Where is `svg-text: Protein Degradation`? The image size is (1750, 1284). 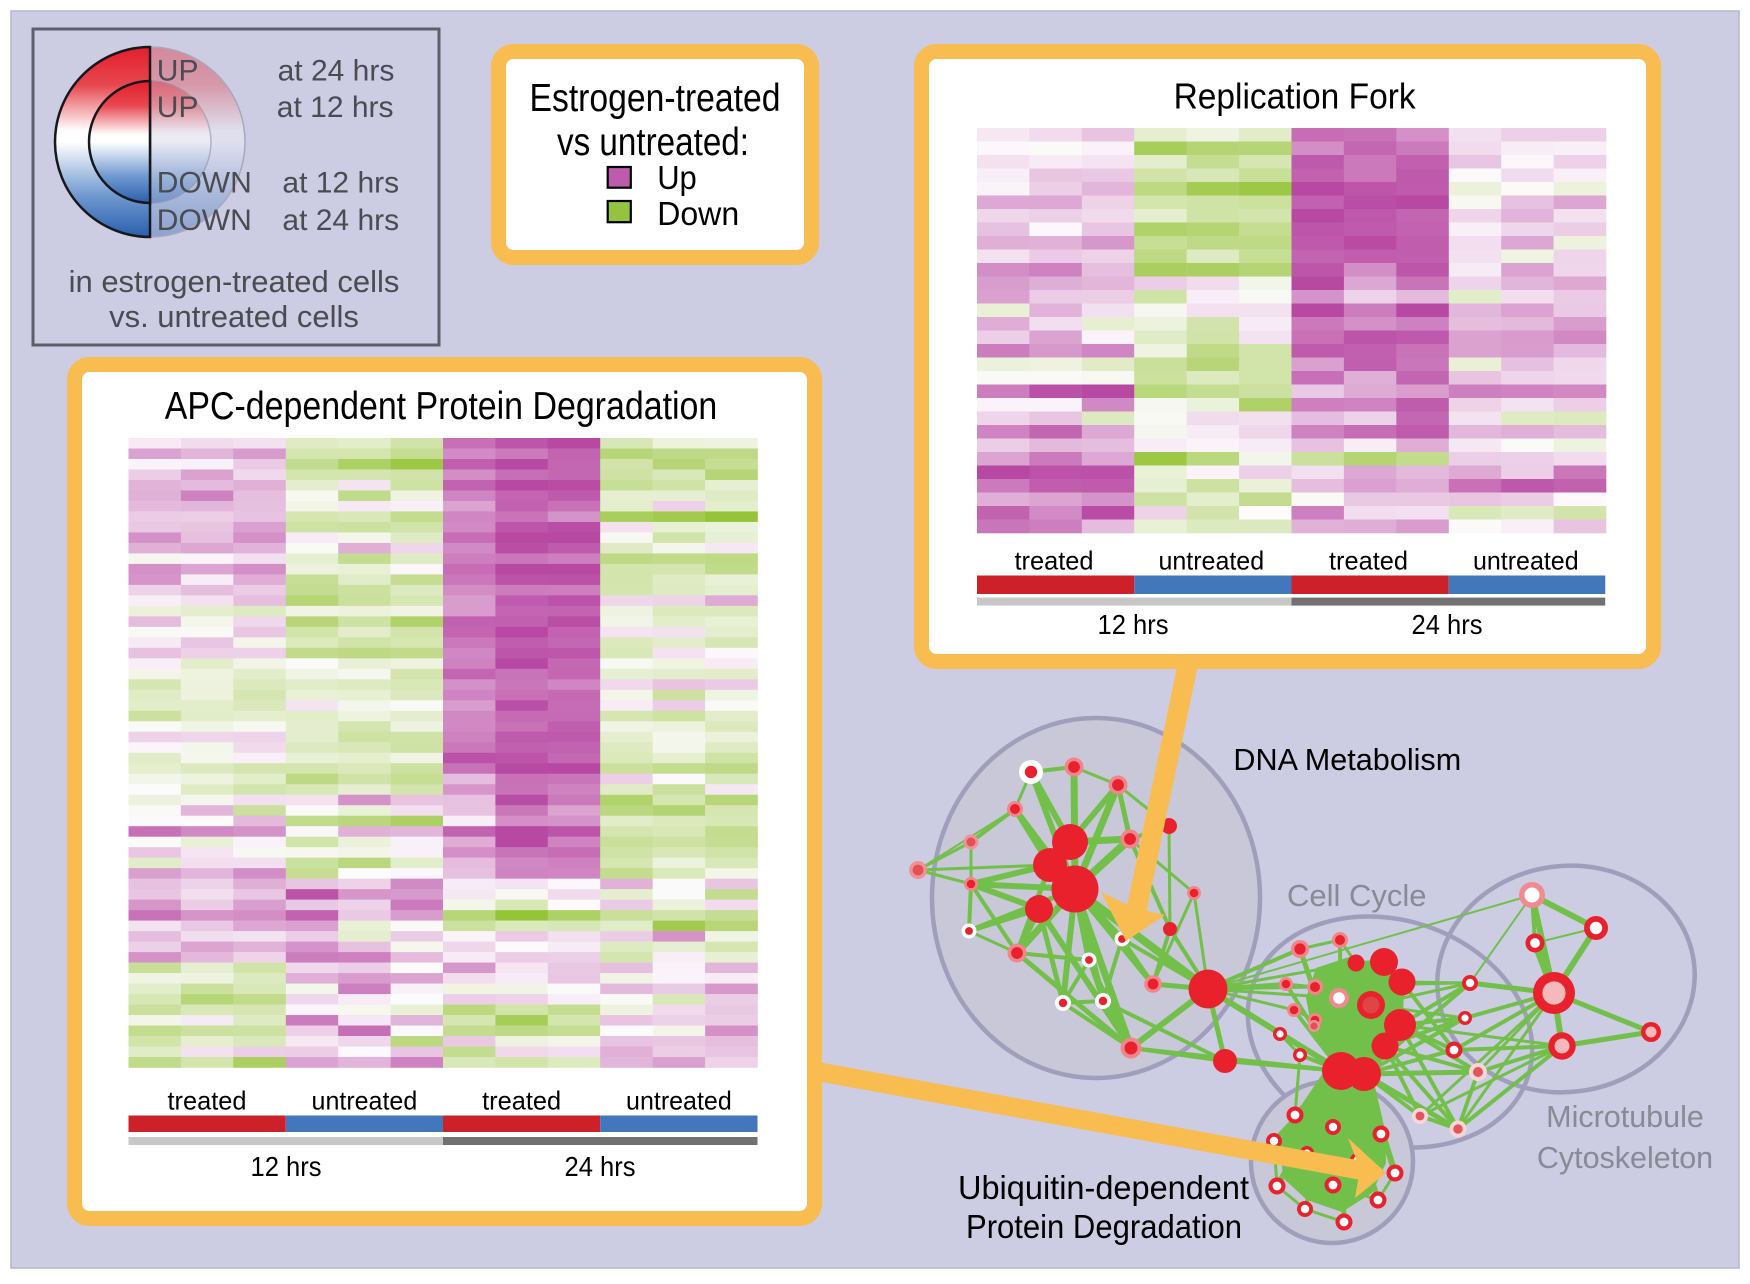 svg-text: Protein Degradation is located at coordinates (1104, 1226).